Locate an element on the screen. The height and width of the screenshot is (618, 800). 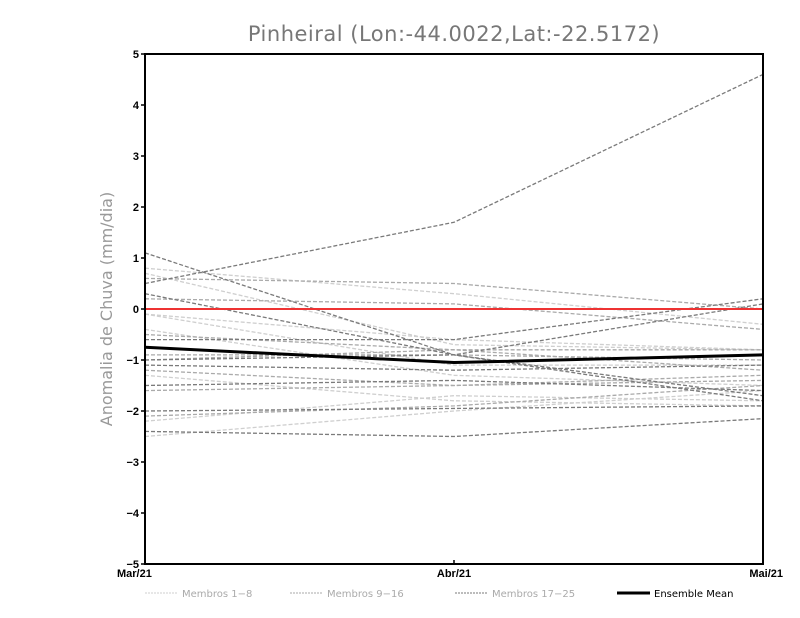
y-tick-label: −1 is located at coordinates (132, 361).